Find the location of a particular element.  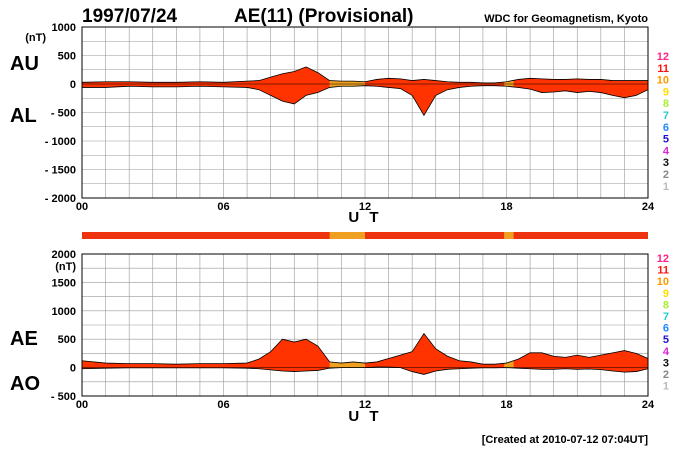

ae-label: AE is located at coordinates (24, 339).